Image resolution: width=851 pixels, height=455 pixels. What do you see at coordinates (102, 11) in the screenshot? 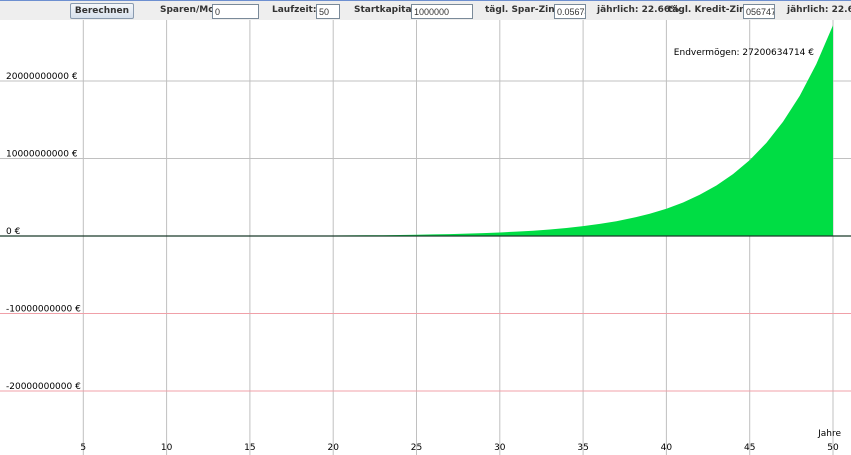
I see `calculate-button: Berechnen` at bounding box center [102, 11].